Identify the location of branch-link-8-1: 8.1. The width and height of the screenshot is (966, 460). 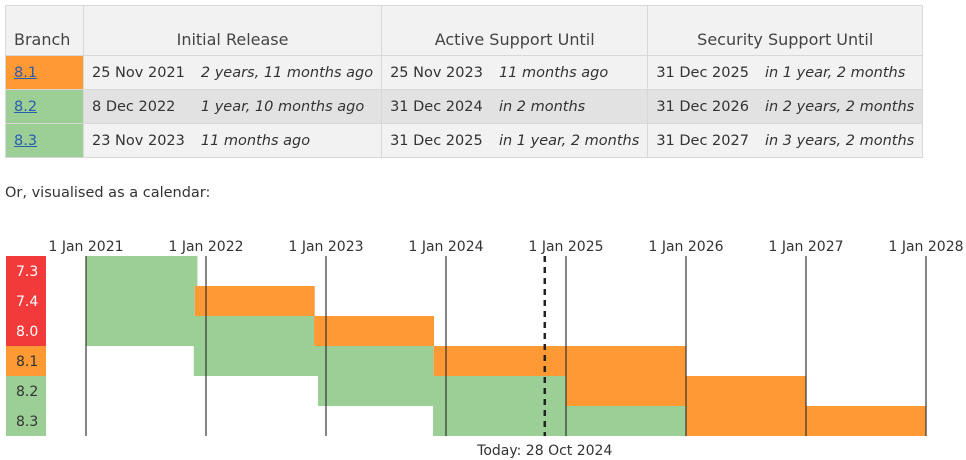
(26, 72).